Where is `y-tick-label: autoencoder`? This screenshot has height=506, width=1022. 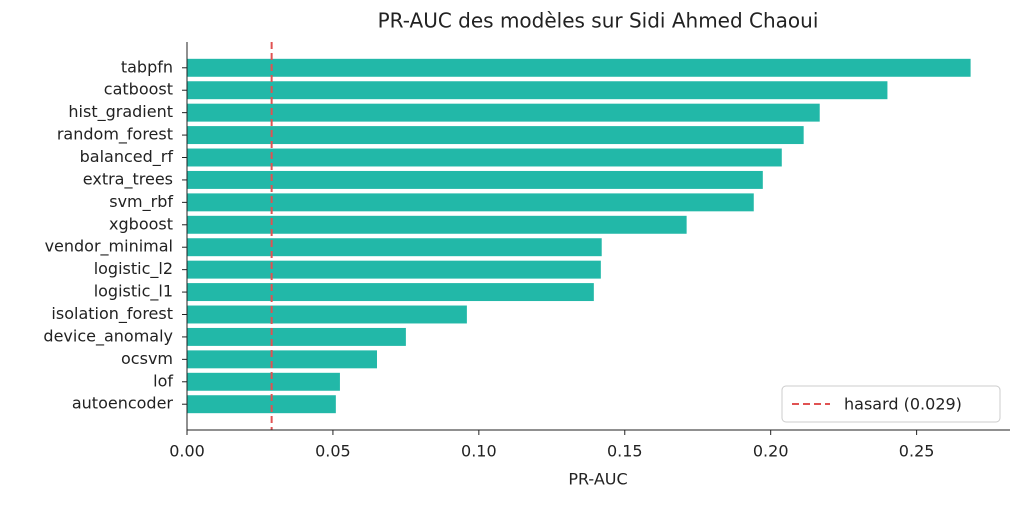
y-tick-label: autoencoder is located at coordinates (123, 403).